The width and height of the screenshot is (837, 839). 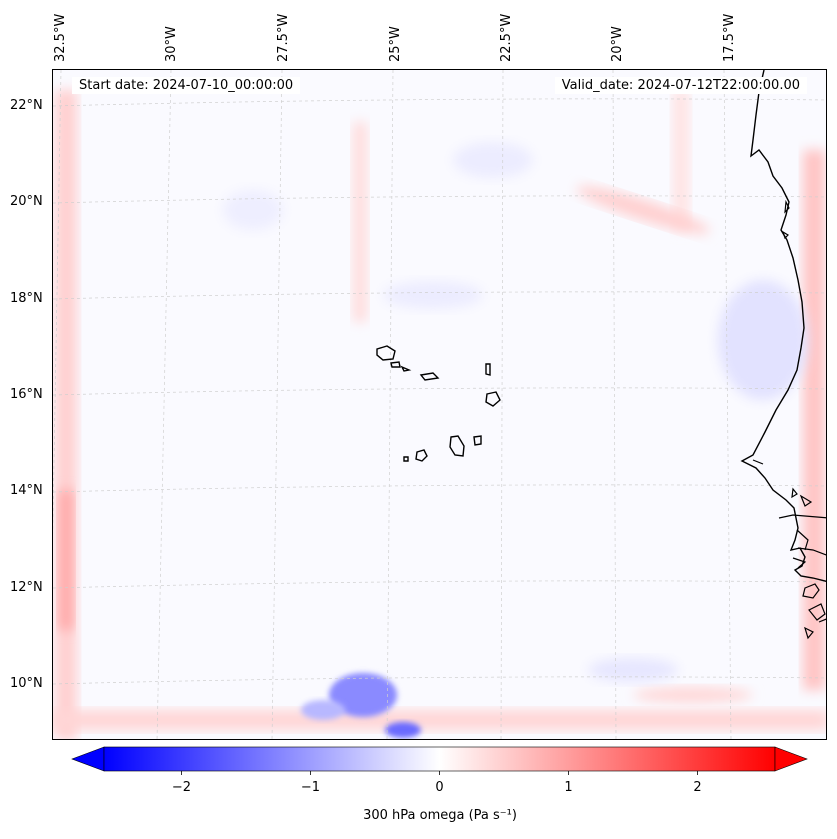 I want to click on gridline-lon-27-5w, so click(x=277, y=404).